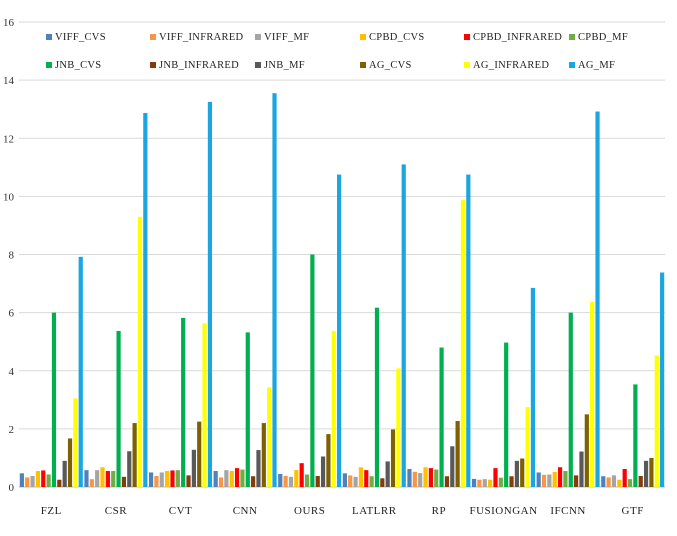  Describe the element at coordinates (107, 479) in the screenshot. I see `bar-cpbd-infrared-csr` at that location.